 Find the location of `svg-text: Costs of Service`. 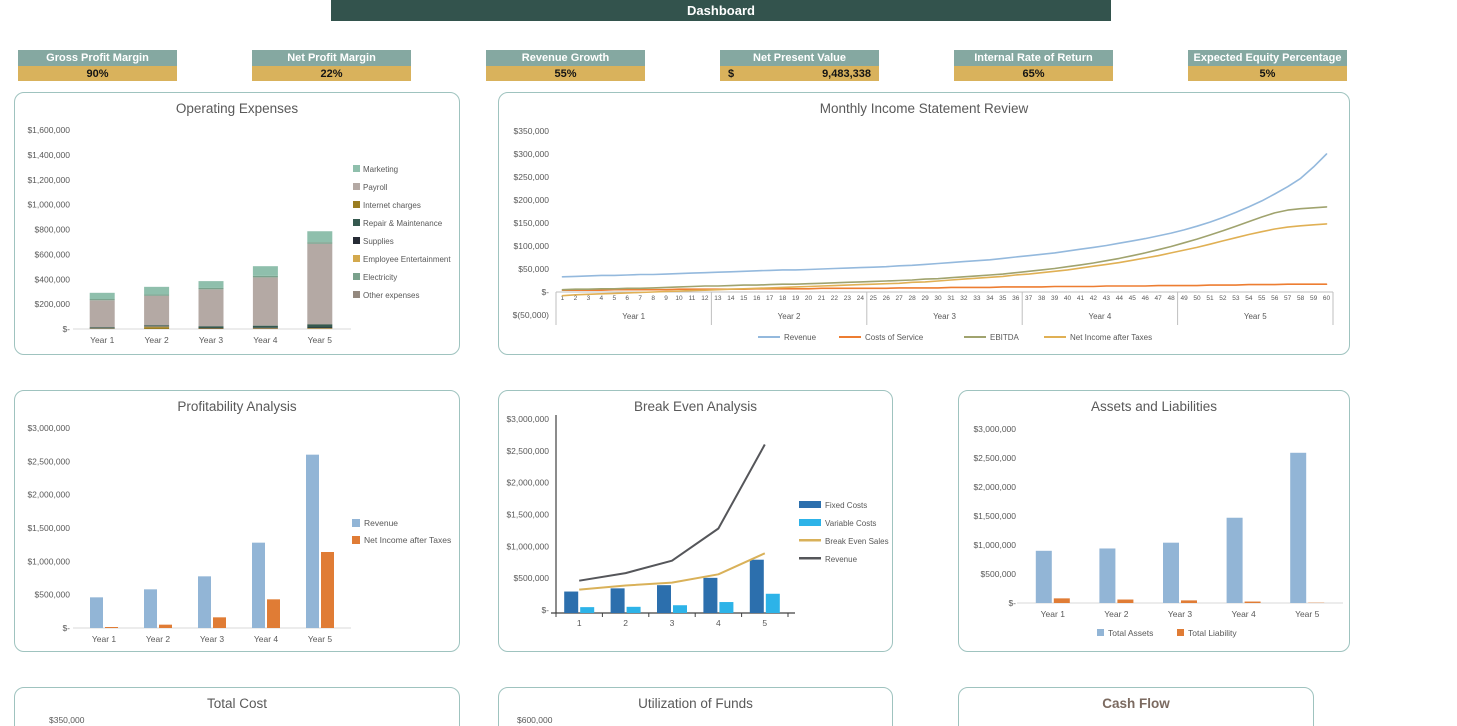

svg-text: Costs of Service is located at coordinates (894, 337).